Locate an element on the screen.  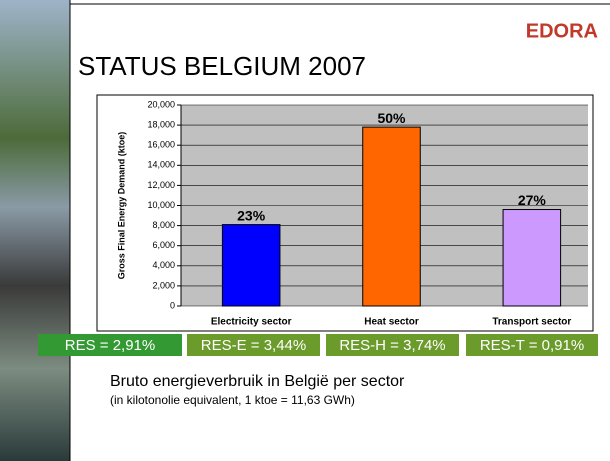
y-tick-label: 18,000 is located at coordinates (161, 124).